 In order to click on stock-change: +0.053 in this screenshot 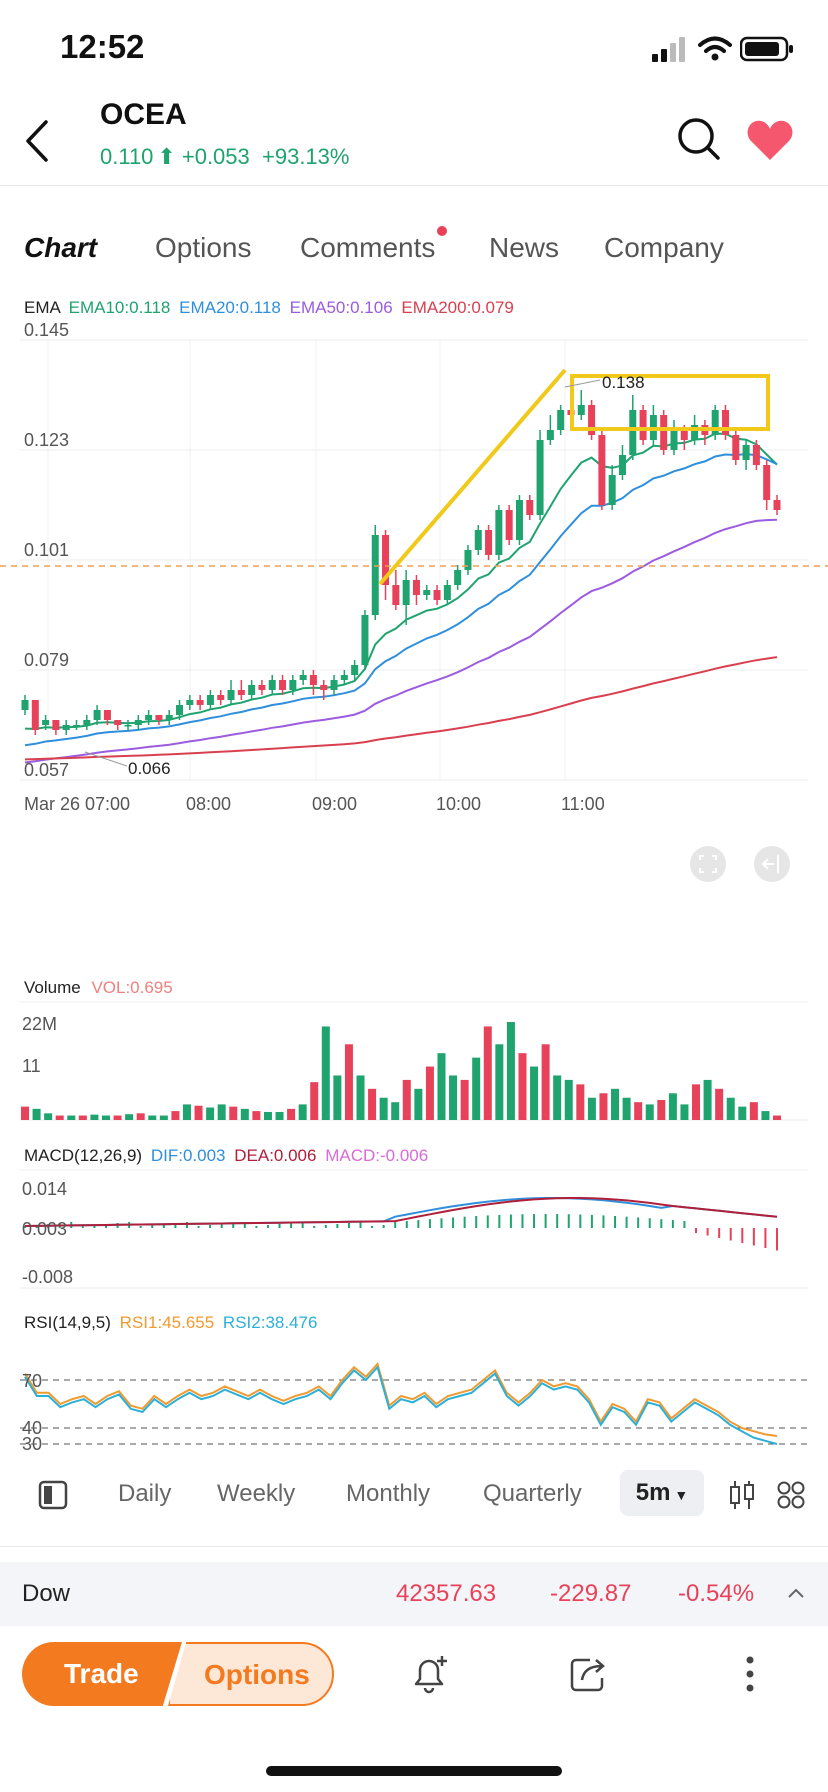, I will do `click(215, 156)`.